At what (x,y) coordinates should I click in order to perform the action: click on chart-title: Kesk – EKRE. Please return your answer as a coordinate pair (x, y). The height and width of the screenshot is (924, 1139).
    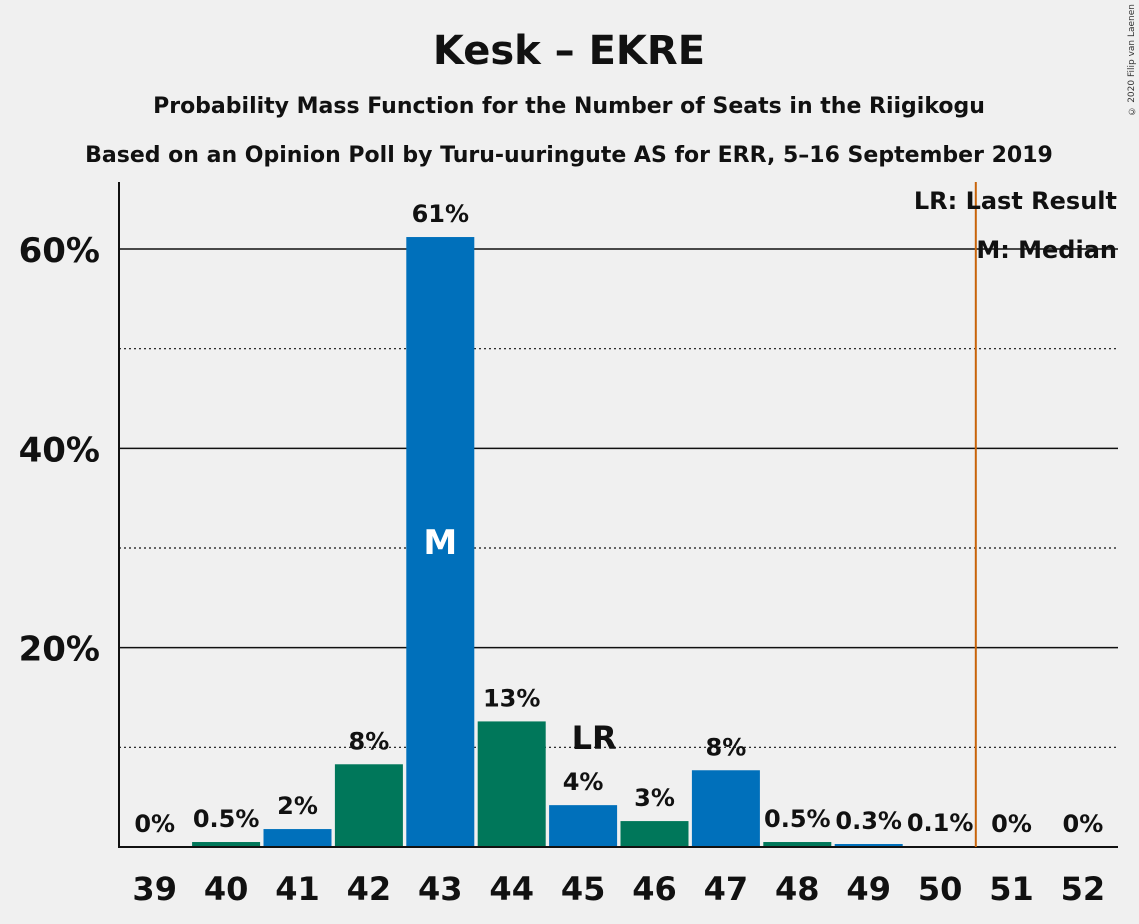
    Looking at the image, I should click on (569, 51).